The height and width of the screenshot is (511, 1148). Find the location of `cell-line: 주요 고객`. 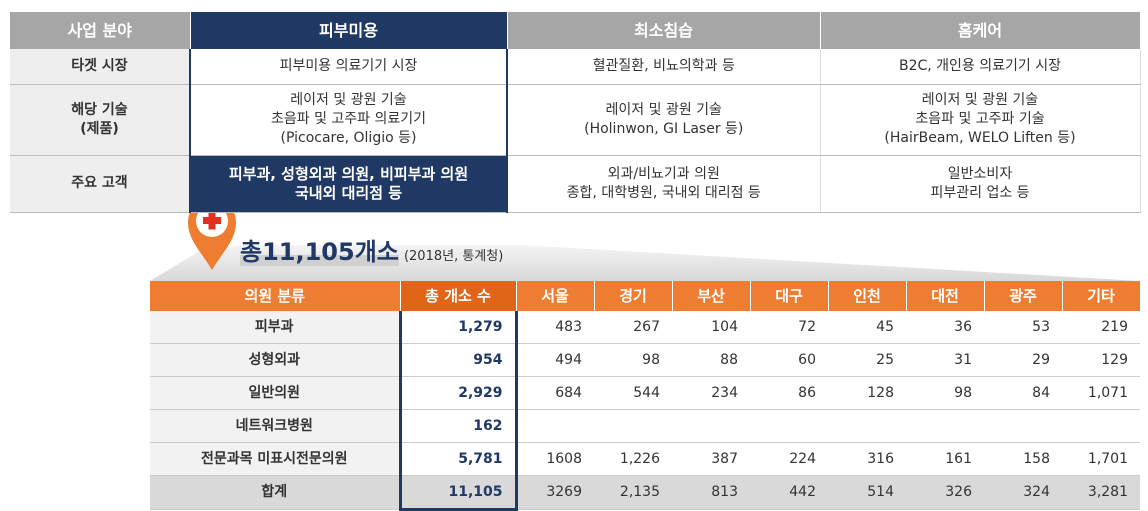

cell-line: 주요 고객 is located at coordinates (99, 183).